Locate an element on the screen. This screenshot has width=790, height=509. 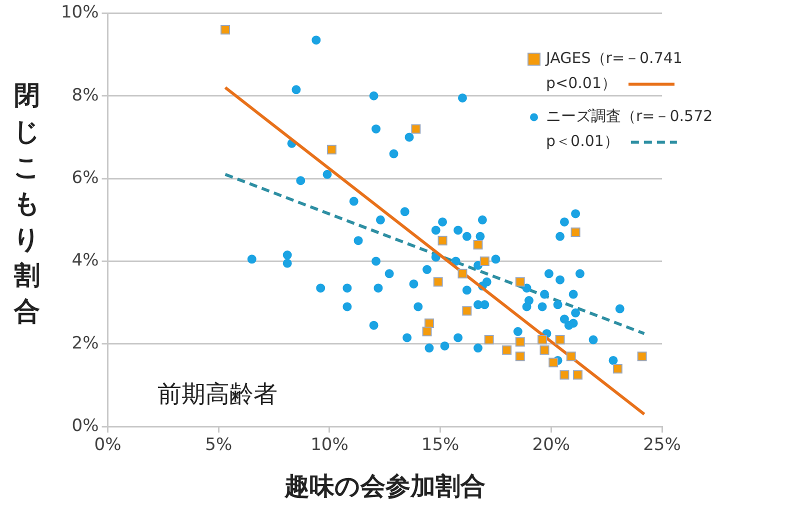
x-tick-label: 10% is located at coordinates (329, 445).